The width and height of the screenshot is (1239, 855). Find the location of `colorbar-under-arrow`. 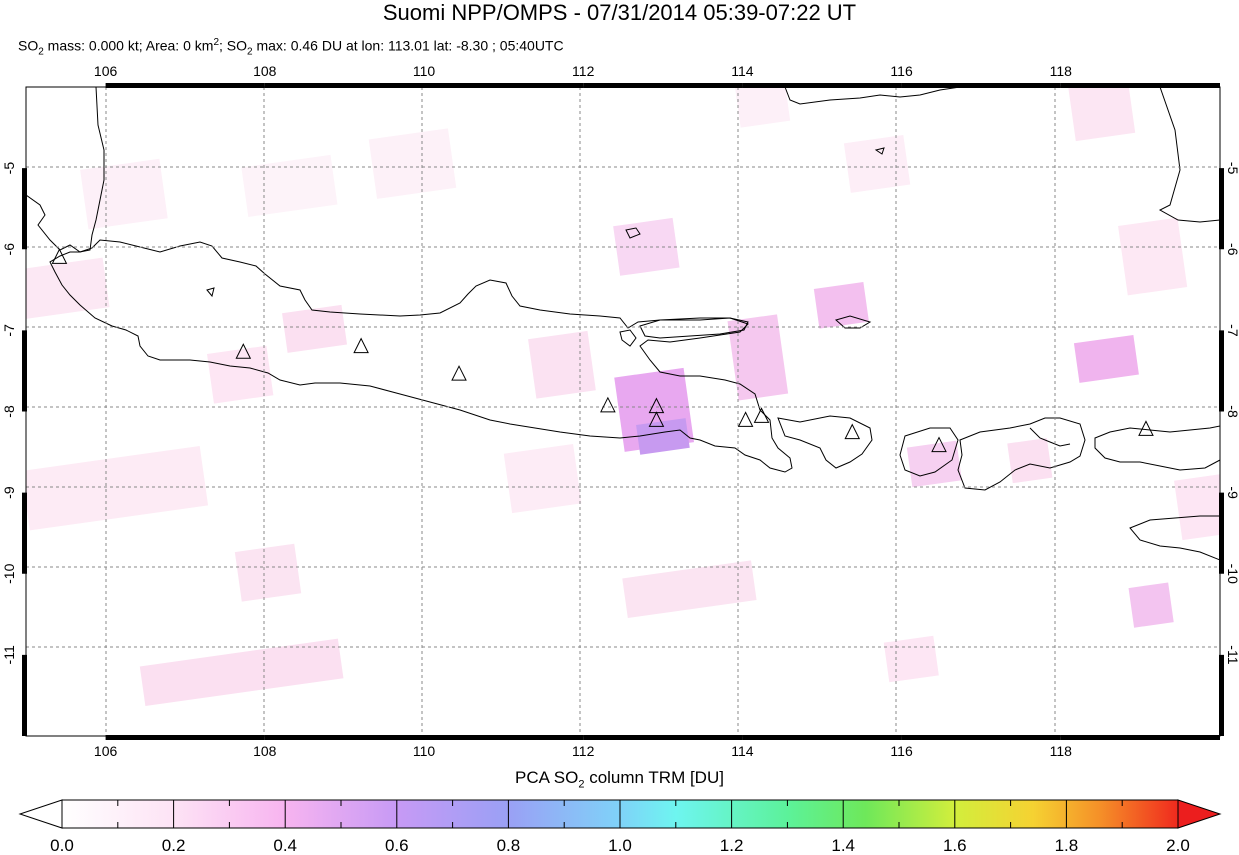

colorbar-under-arrow is located at coordinates (40, 814).